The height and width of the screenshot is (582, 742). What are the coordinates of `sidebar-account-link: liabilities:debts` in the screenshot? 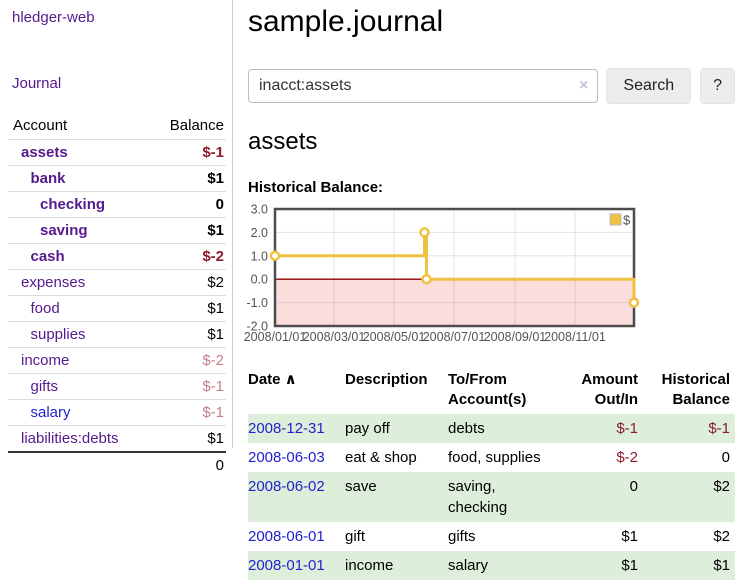 It's located at (70, 438).